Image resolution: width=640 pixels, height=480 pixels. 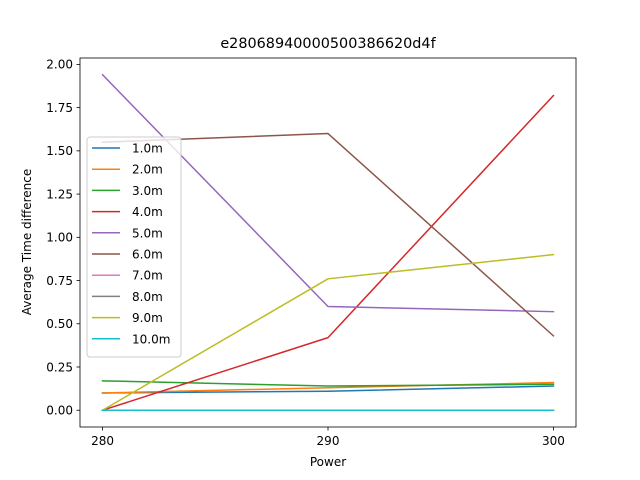 I want to click on x-tick-label: 280, so click(x=102, y=441).